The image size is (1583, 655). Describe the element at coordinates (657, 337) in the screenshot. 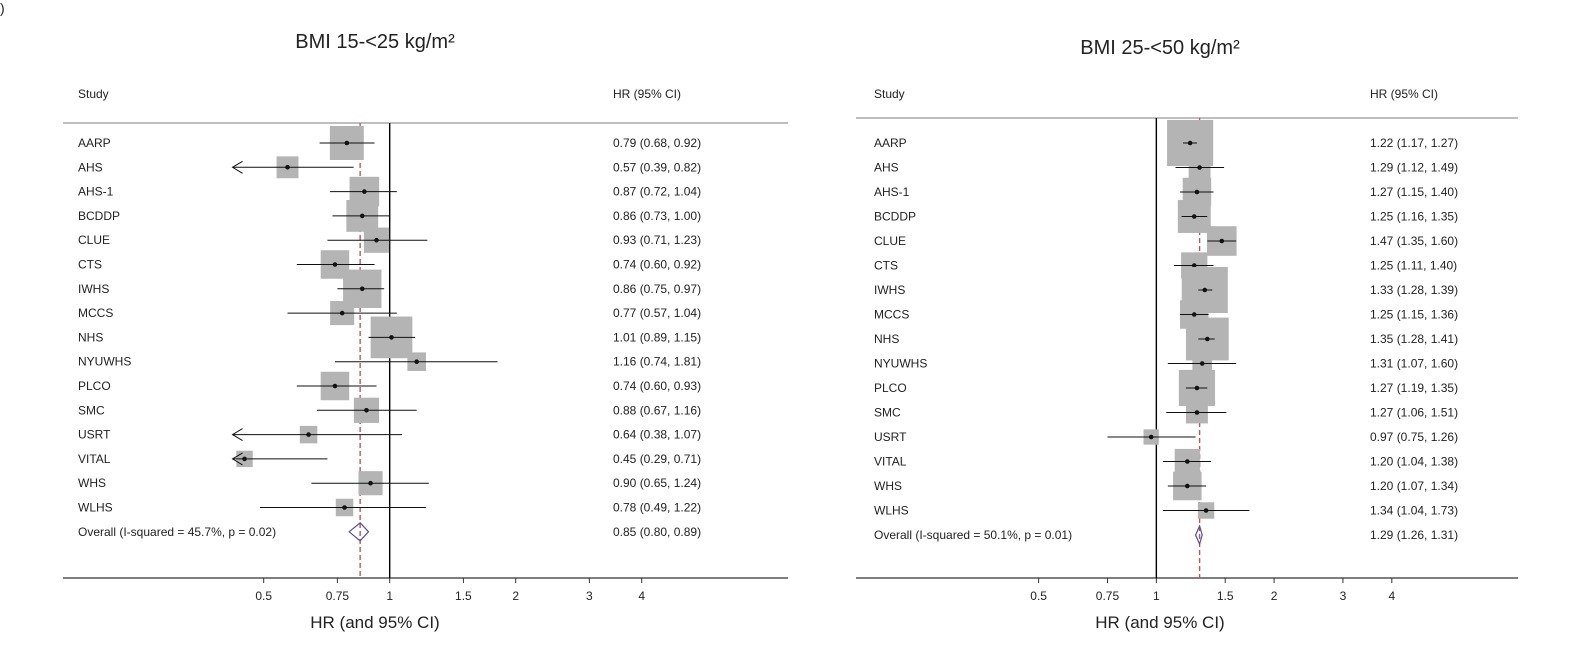

I see `study-hr-label: 1.01 (0.89, 1.15)` at that location.